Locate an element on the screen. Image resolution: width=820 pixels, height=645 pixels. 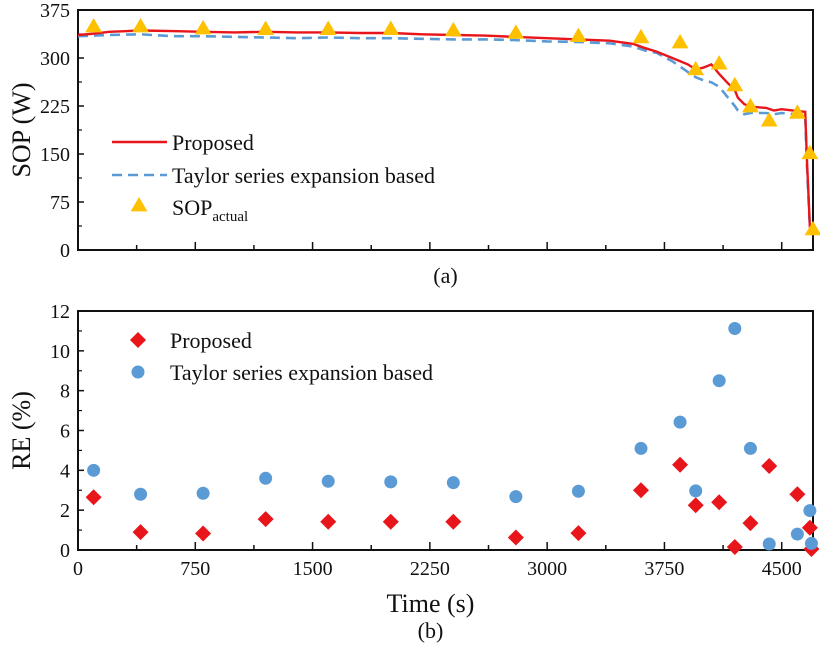
legend-proposed-diamond is located at coordinates (138, 340).